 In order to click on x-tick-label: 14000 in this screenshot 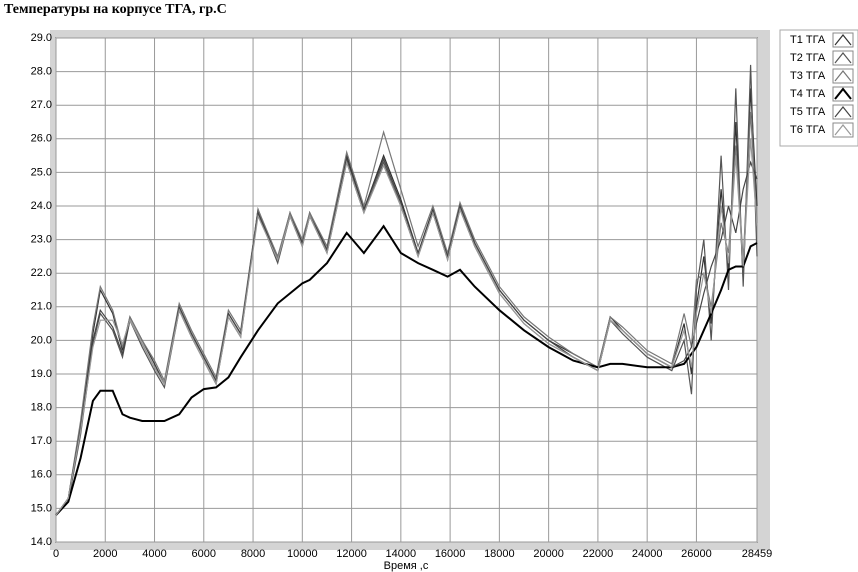, I will do `click(401, 554)`.